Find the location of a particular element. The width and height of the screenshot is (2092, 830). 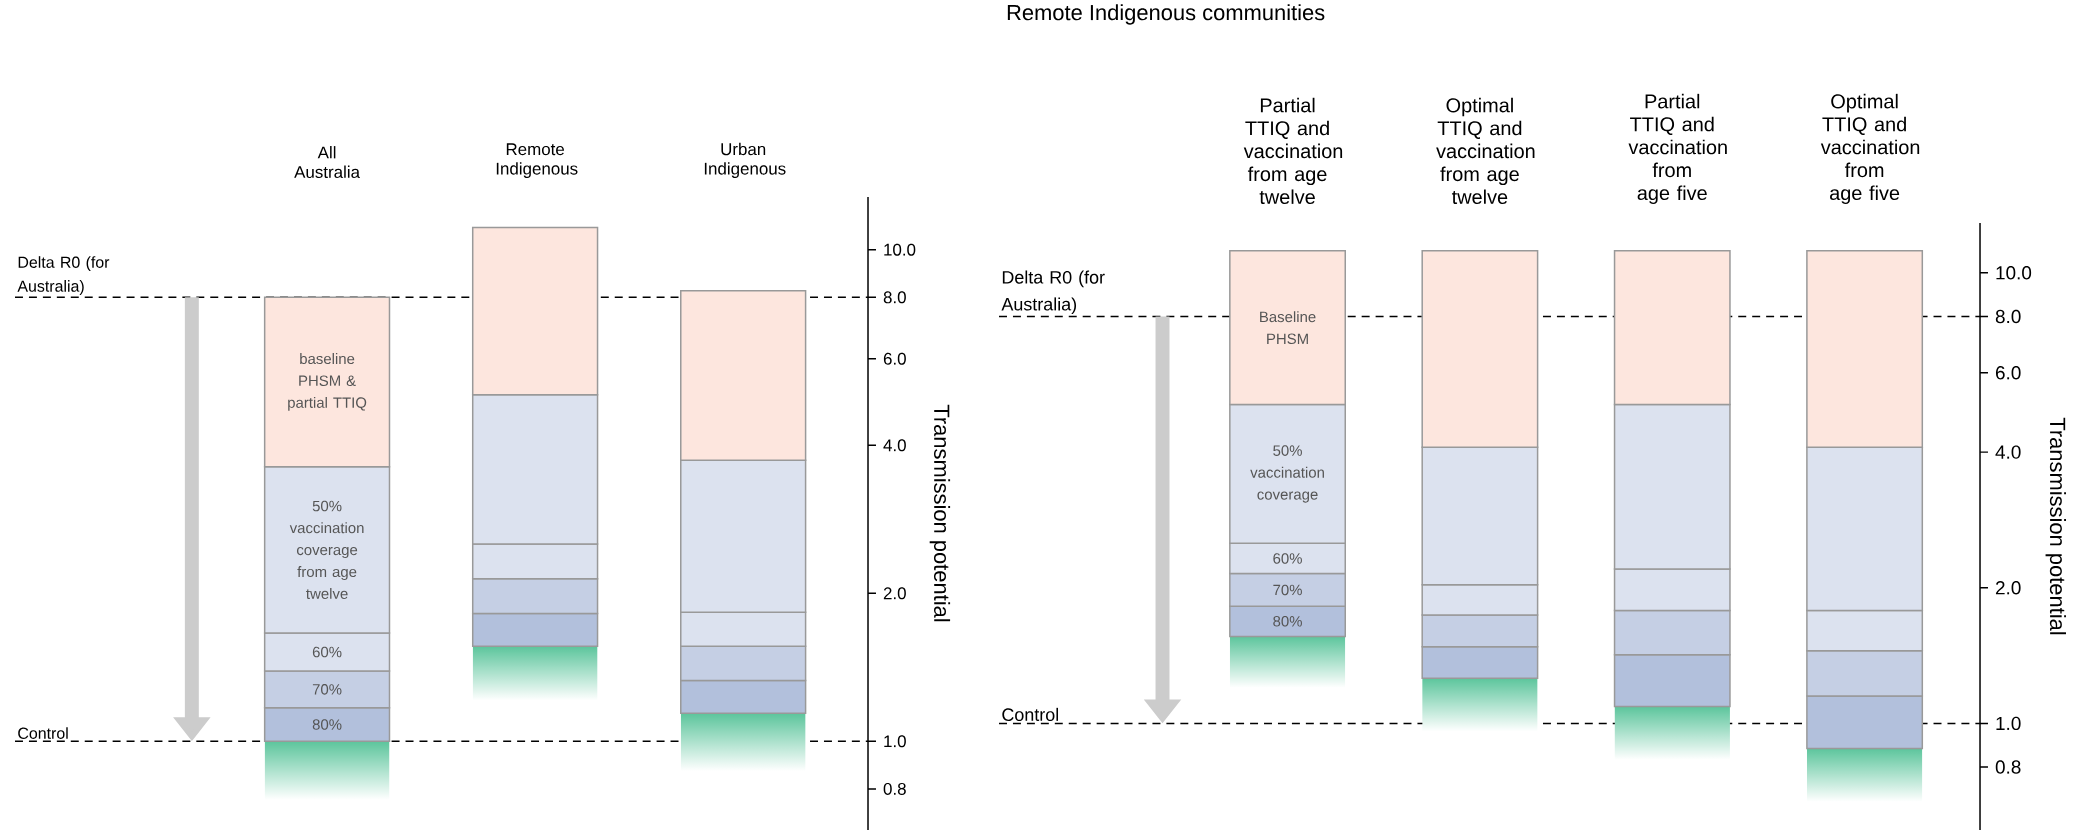

series-label: 50% vaccination coverage is located at coordinates (1287, 474).